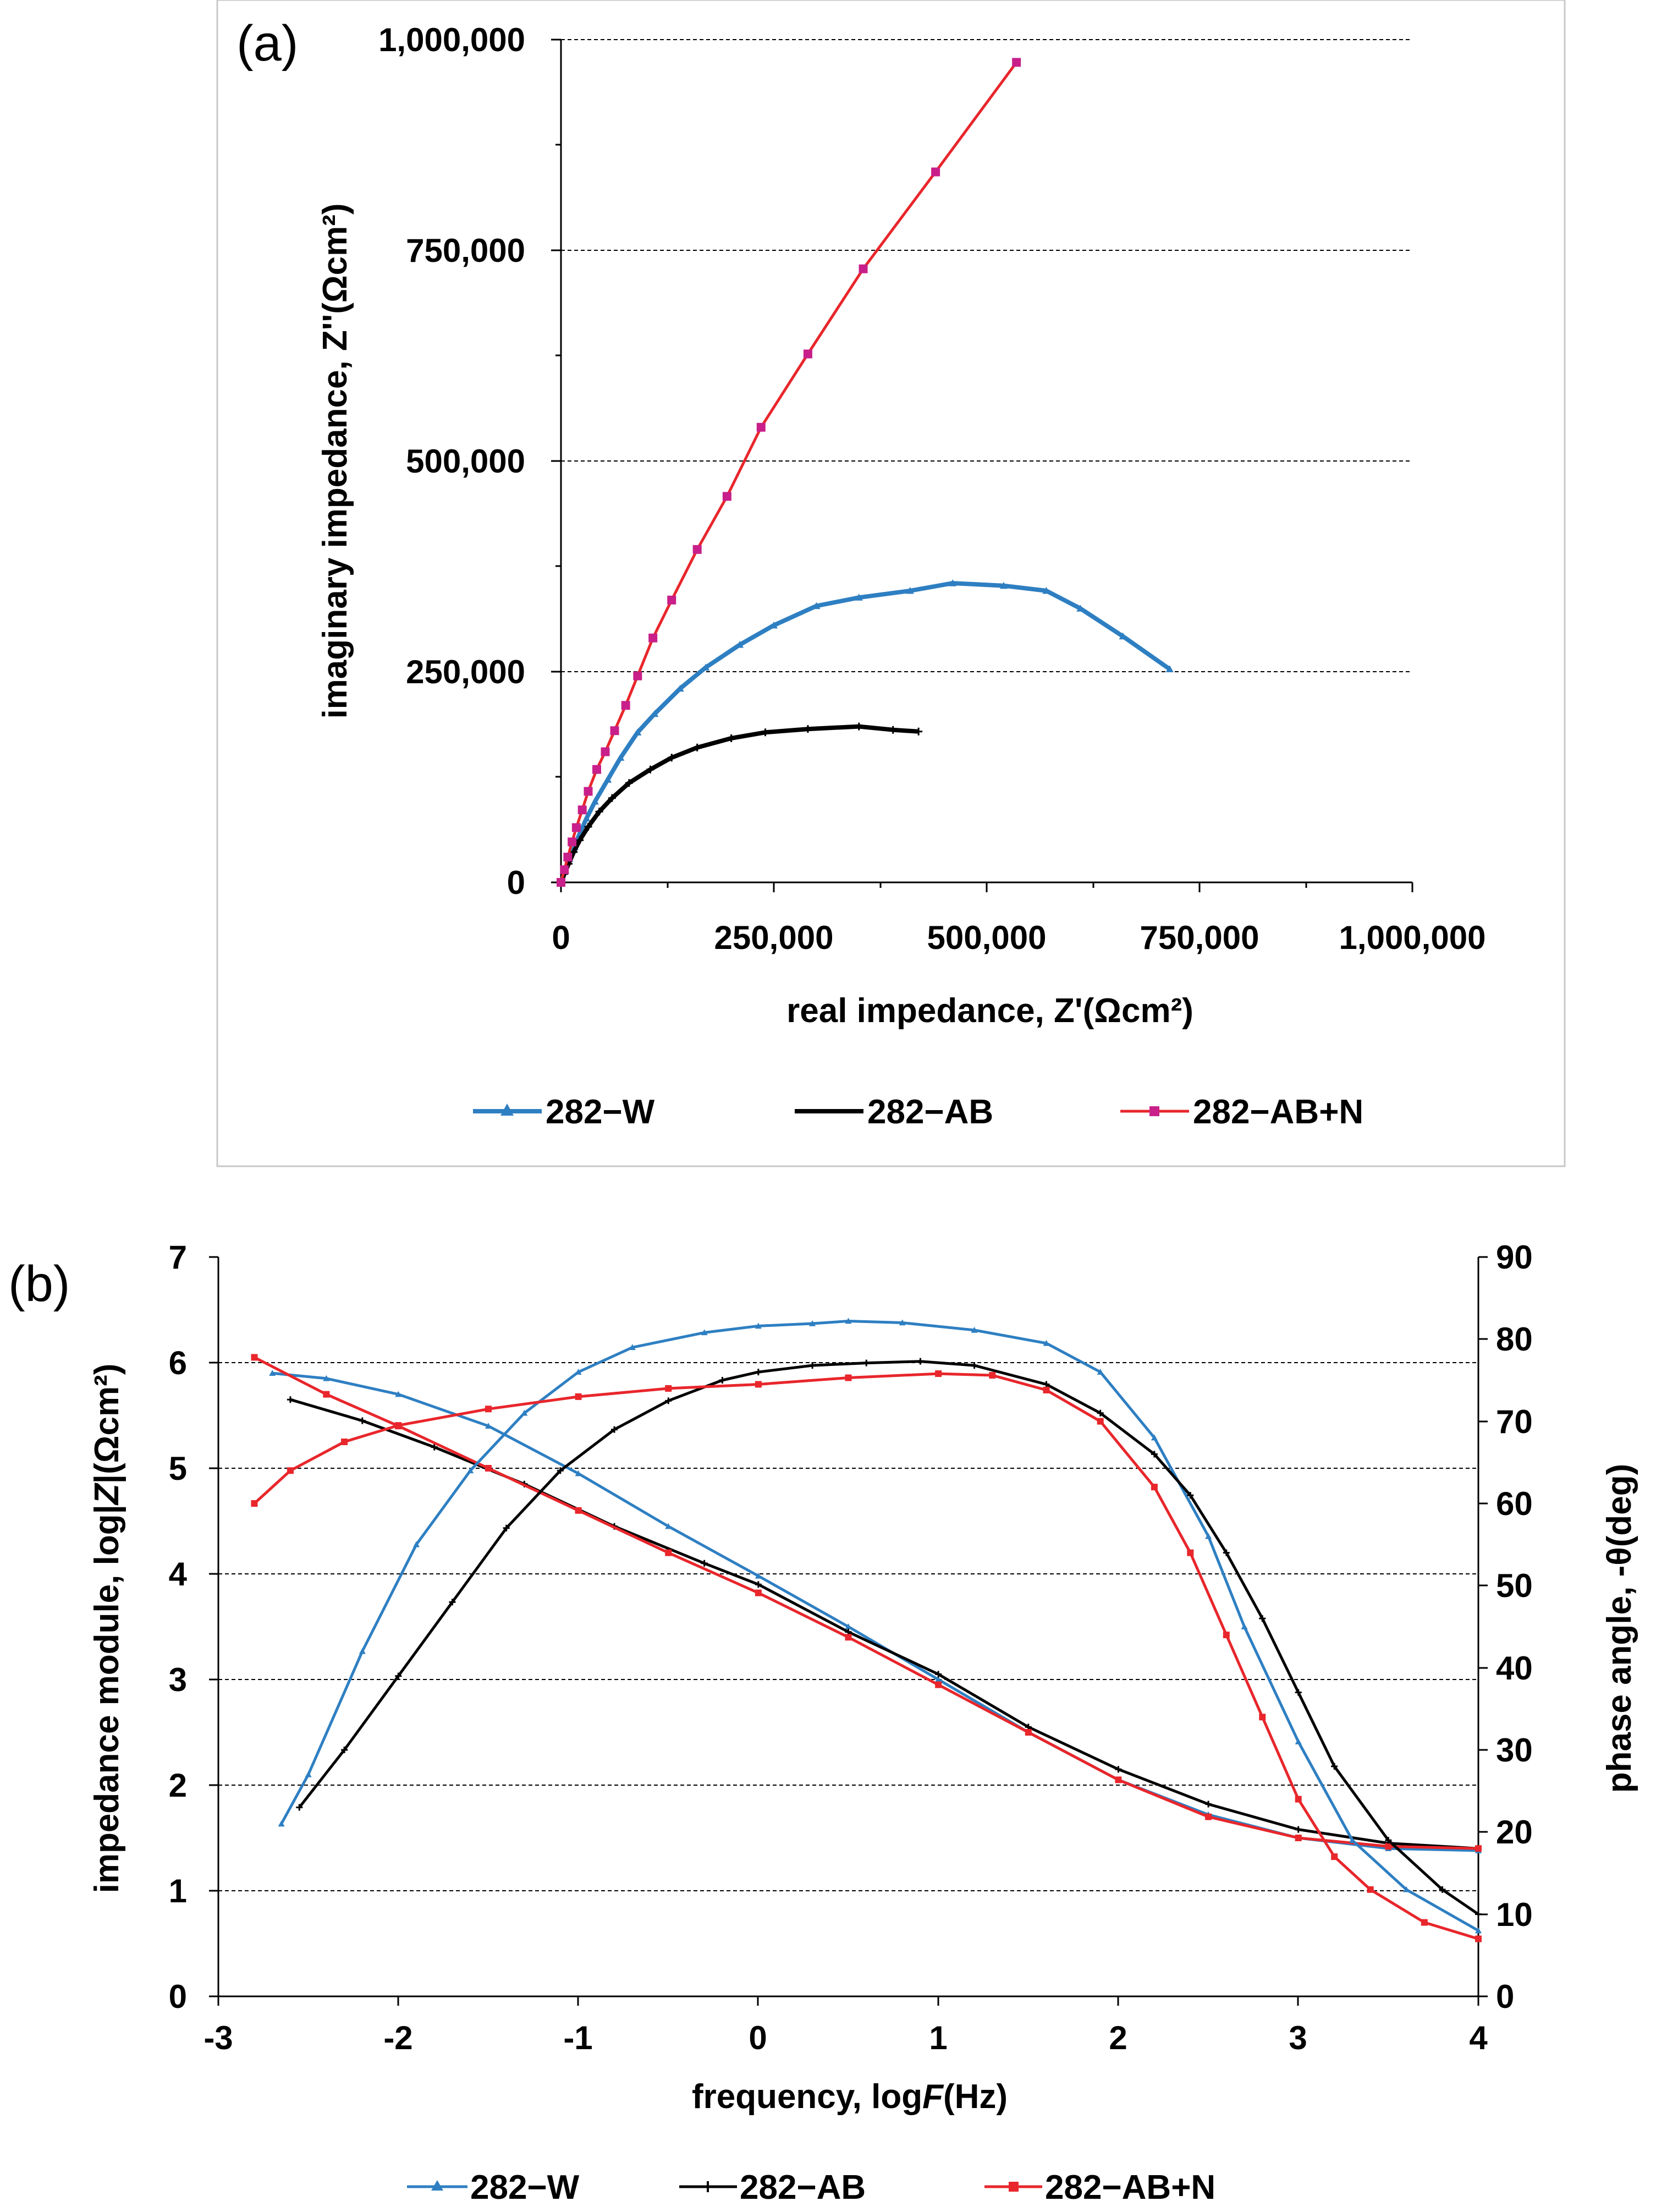 The height and width of the screenshot is (2212, 1656). Describe the element at coordinates (938, 2037) in the screenshot. I see `b-x-tick-label: 1` at that location.